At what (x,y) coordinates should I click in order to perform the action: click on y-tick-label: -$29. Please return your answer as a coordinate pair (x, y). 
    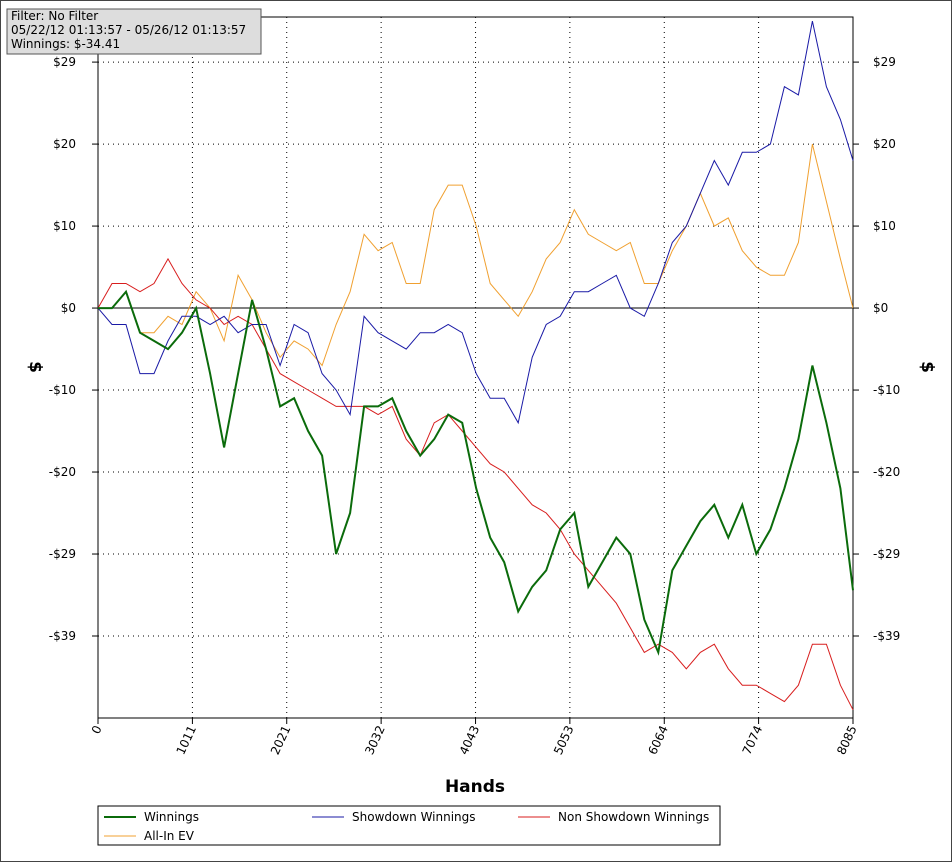
    Looking at the image, I should click on (62, 554).